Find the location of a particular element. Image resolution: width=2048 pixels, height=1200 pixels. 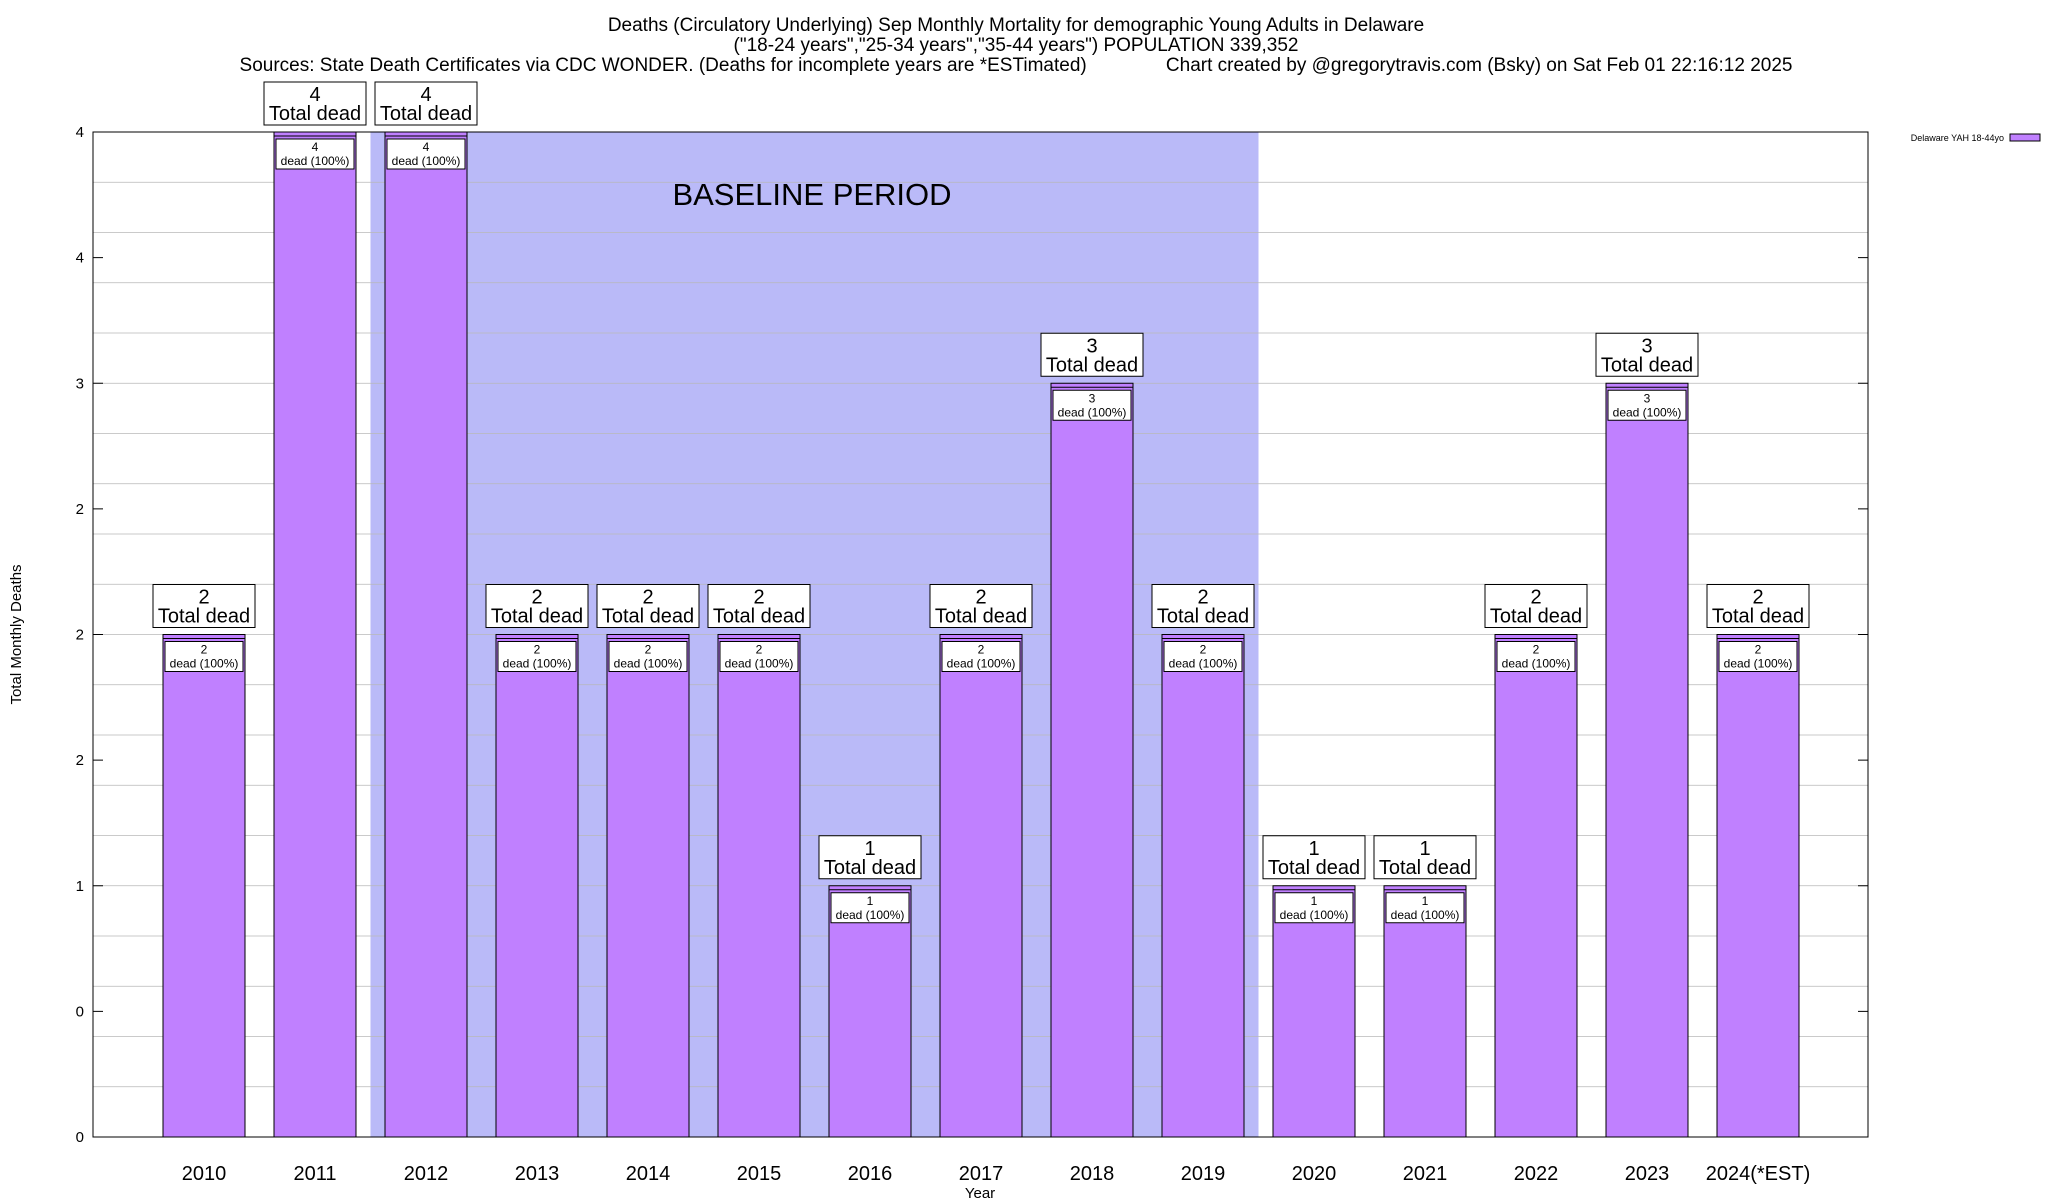

x-tick-label: 2011 is located at coordinates (314, 1174).